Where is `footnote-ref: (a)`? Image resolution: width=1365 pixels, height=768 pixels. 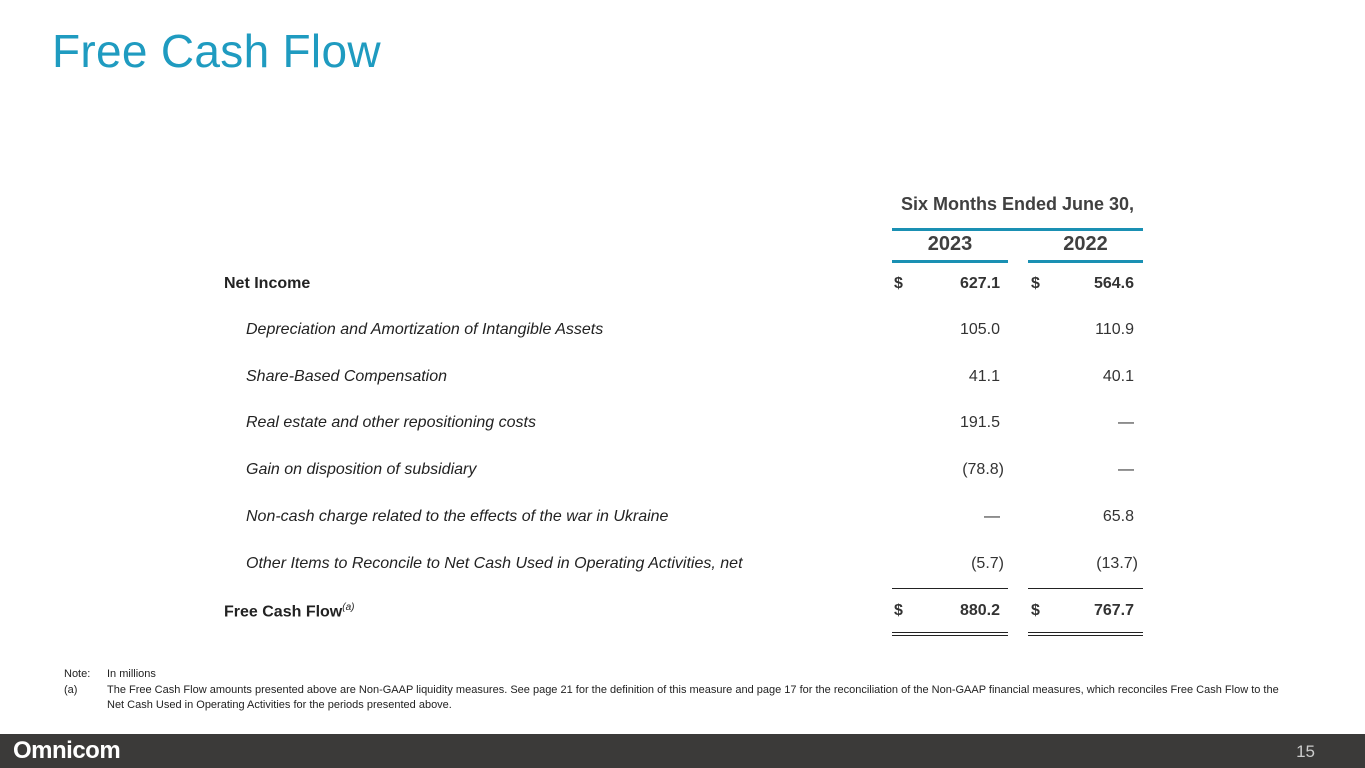 footnote-ref: (a) is located at coordinates (348, 607).